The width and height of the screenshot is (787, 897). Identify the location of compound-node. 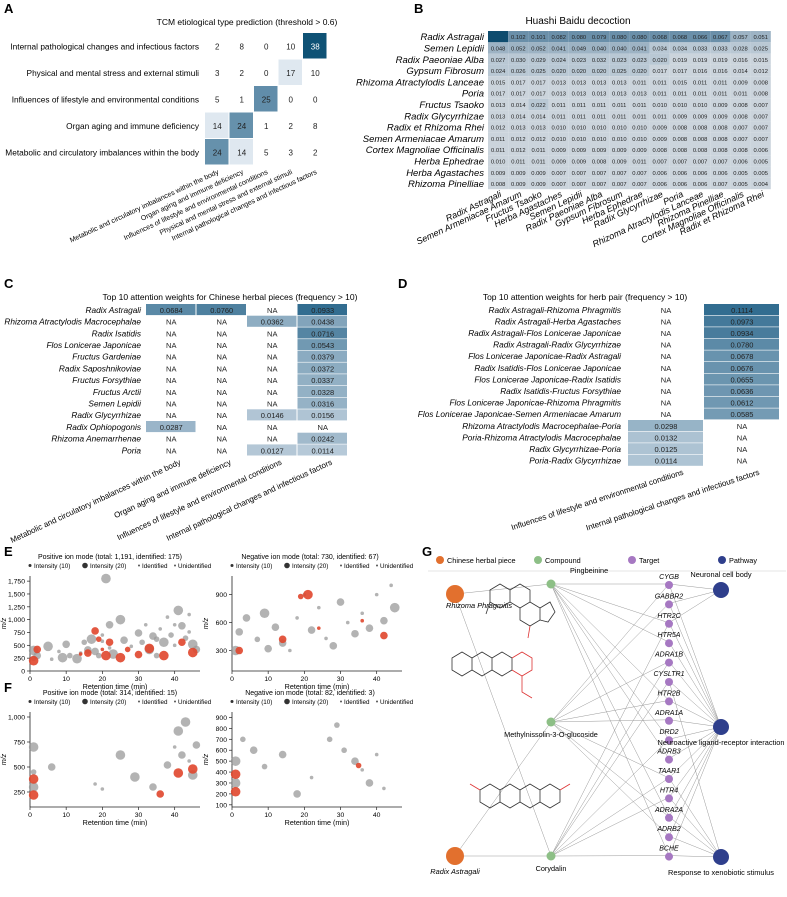
(551, 856).